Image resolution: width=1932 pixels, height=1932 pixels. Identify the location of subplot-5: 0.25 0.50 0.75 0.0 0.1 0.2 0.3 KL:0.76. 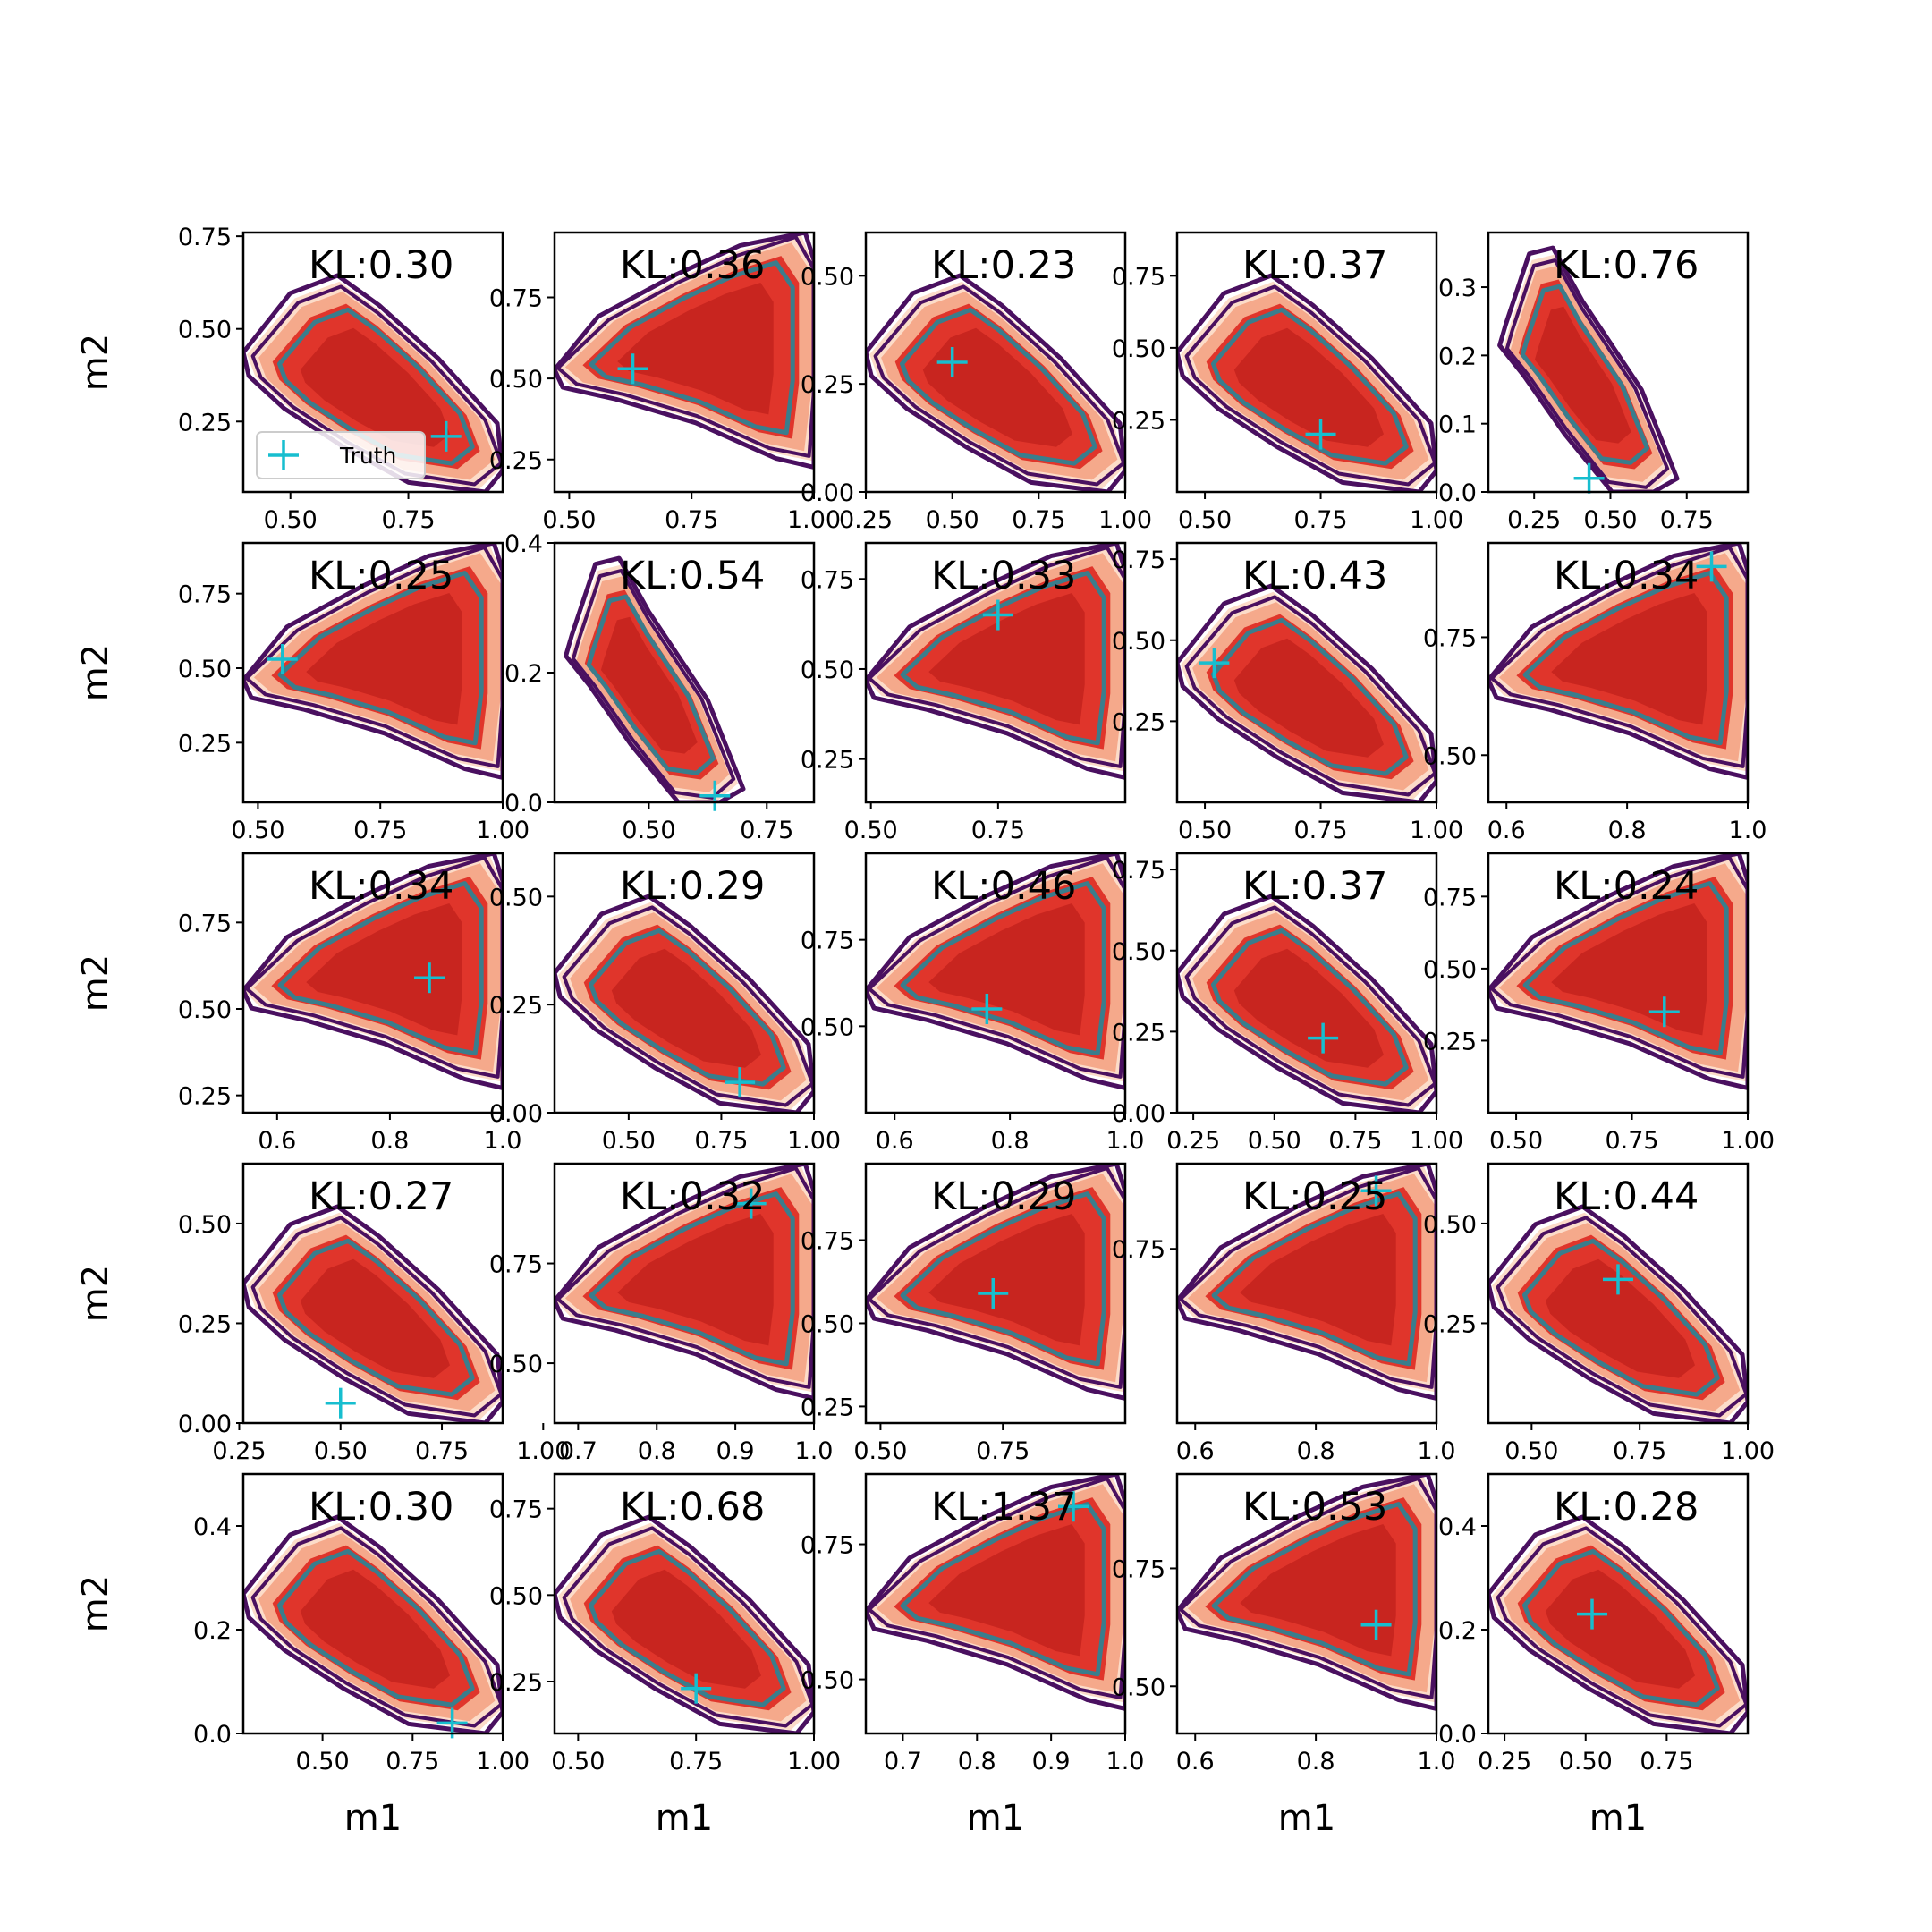
(1594, 382).